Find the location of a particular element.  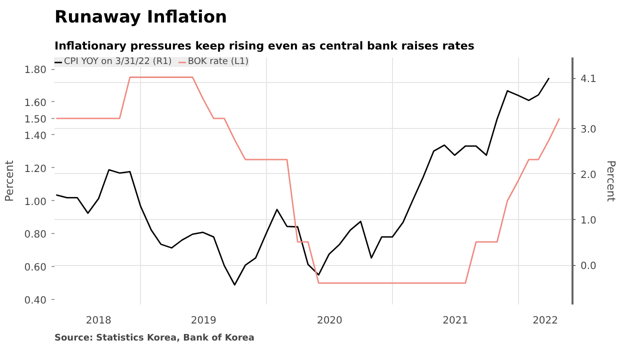

y-tick-label: 0.80 is located at coordinates (35, 235).